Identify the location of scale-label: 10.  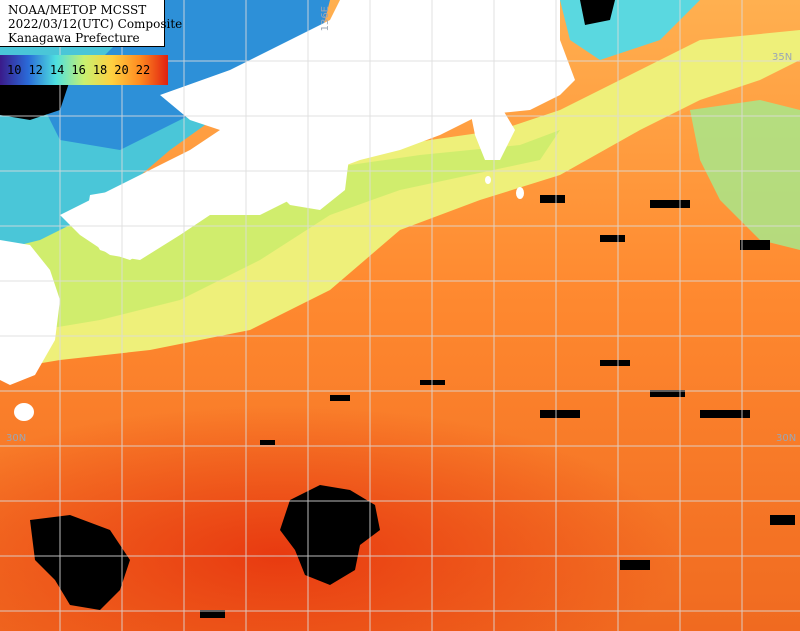
(14, 70).